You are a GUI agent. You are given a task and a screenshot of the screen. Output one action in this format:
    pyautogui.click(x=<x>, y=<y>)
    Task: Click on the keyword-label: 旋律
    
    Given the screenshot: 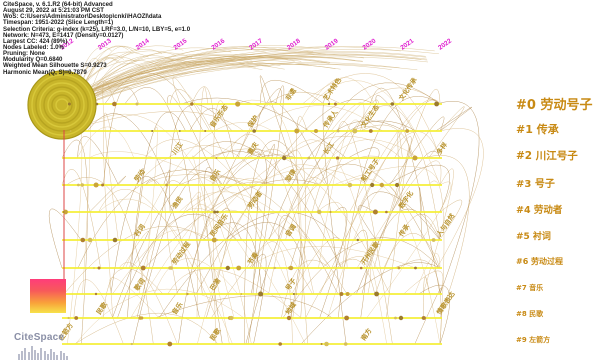 What is the action you would take?
    pyautogui.click(x=290, y=175)
    